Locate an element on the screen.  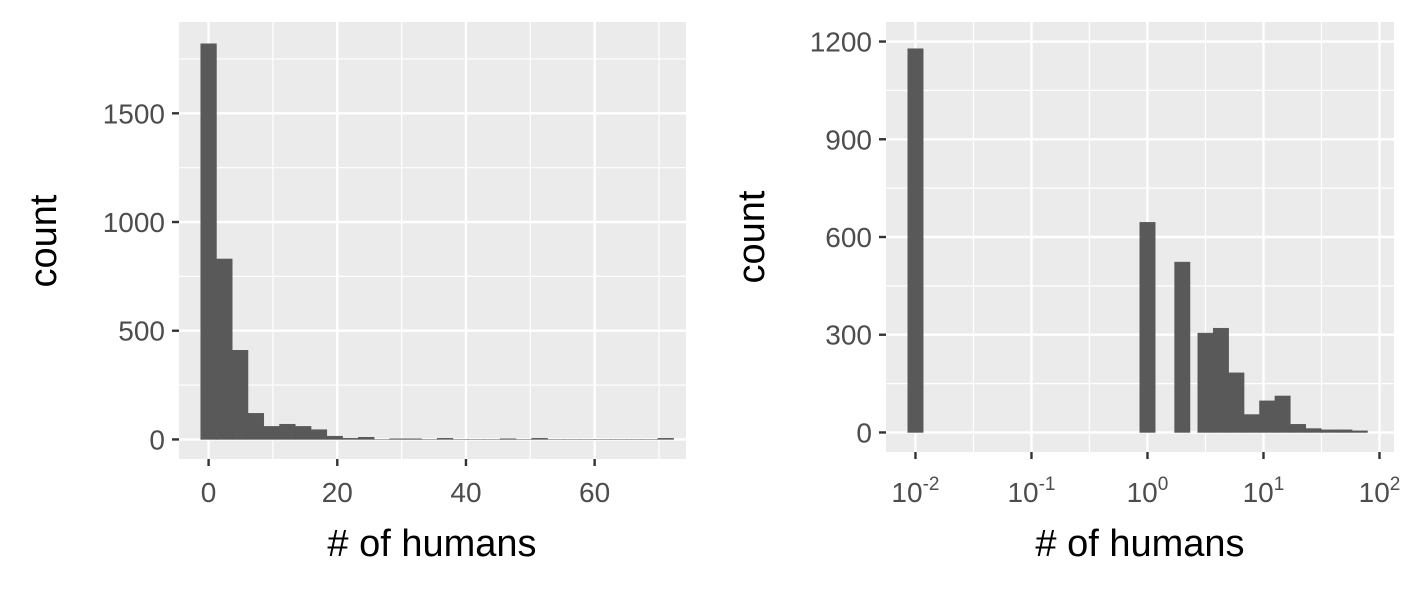
right-x-tick-label: 10⁰ is located at coordinates (1148, 491).